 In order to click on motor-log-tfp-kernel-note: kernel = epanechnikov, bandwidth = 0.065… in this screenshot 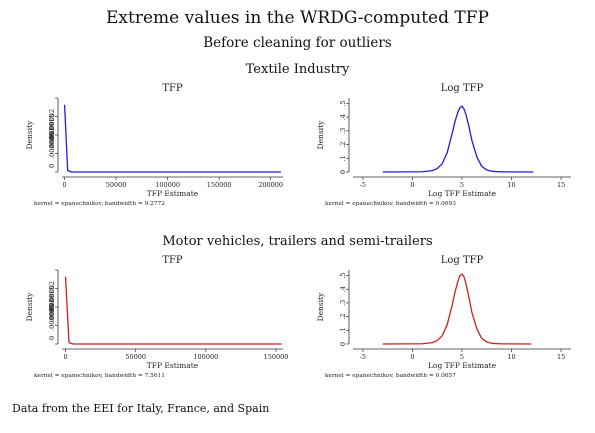, I will do `click(390, 376)`.